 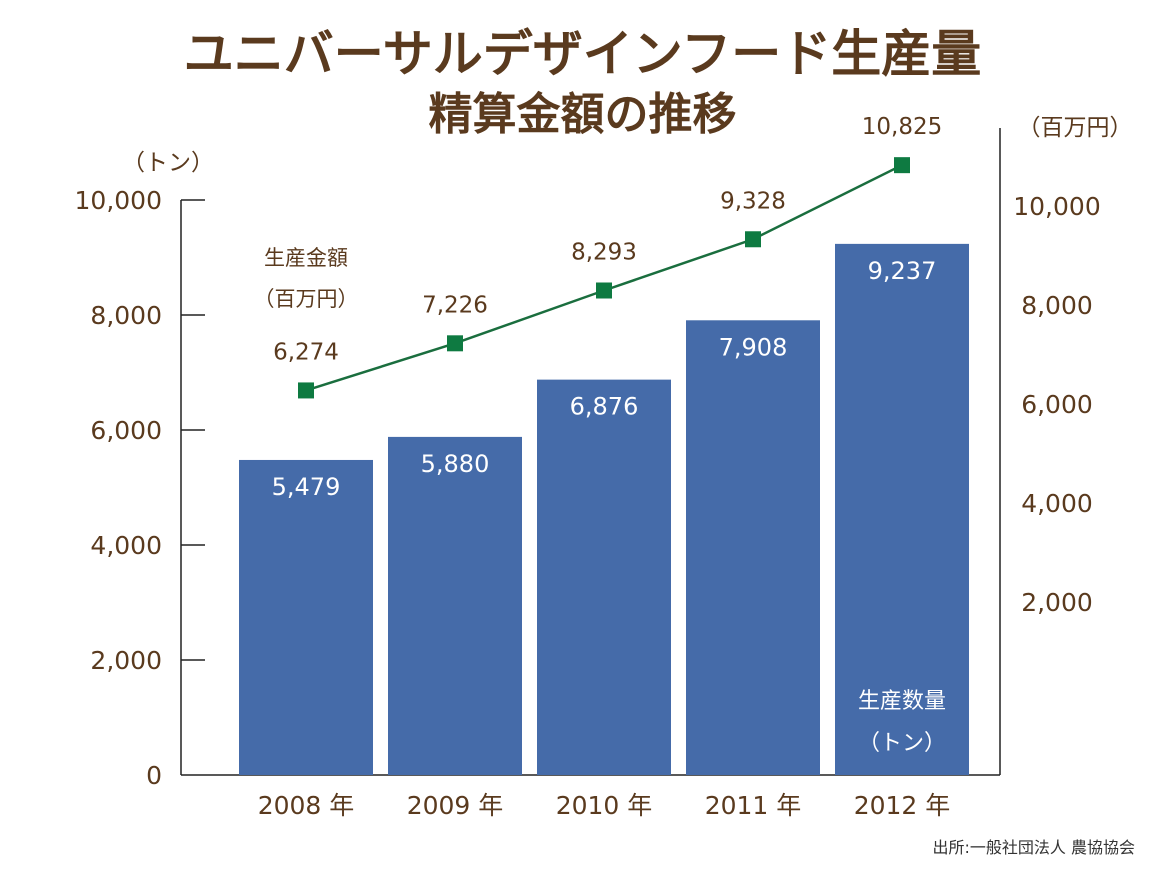 I want to click on bar-data-label: 9,237, so click(x=902, y=271).